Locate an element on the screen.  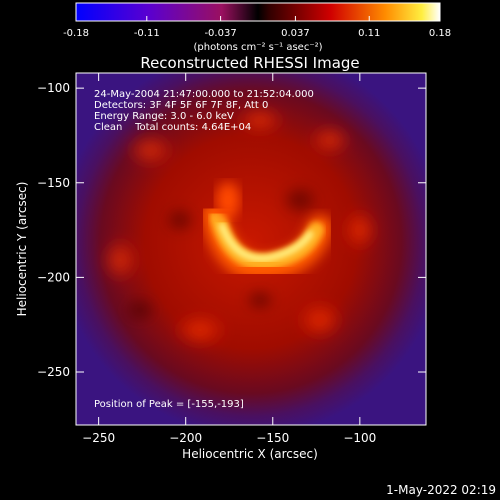
x-tick-label: −100 is located at coordinates (359, 438).